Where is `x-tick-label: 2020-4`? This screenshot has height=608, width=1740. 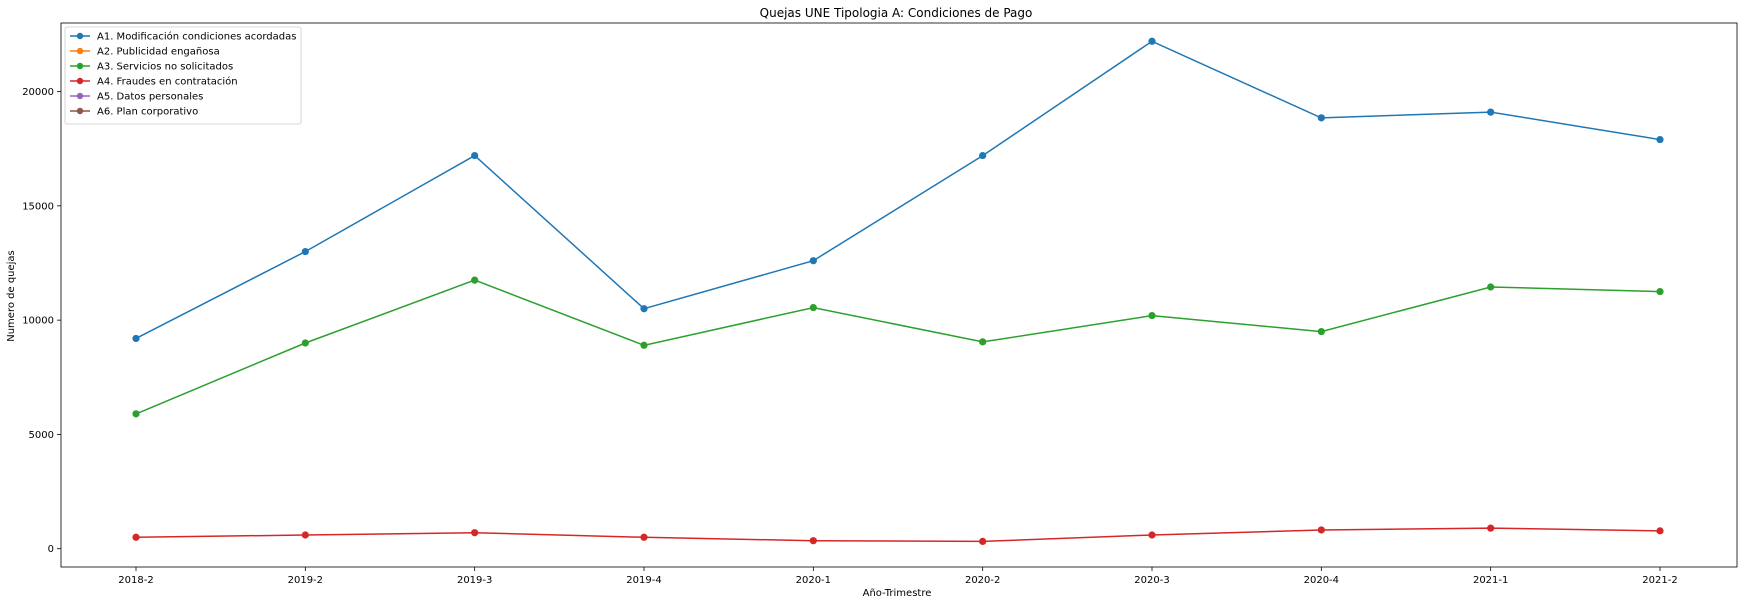 x-tick-label: 2020-4 is located at coordinates (1321, 580).